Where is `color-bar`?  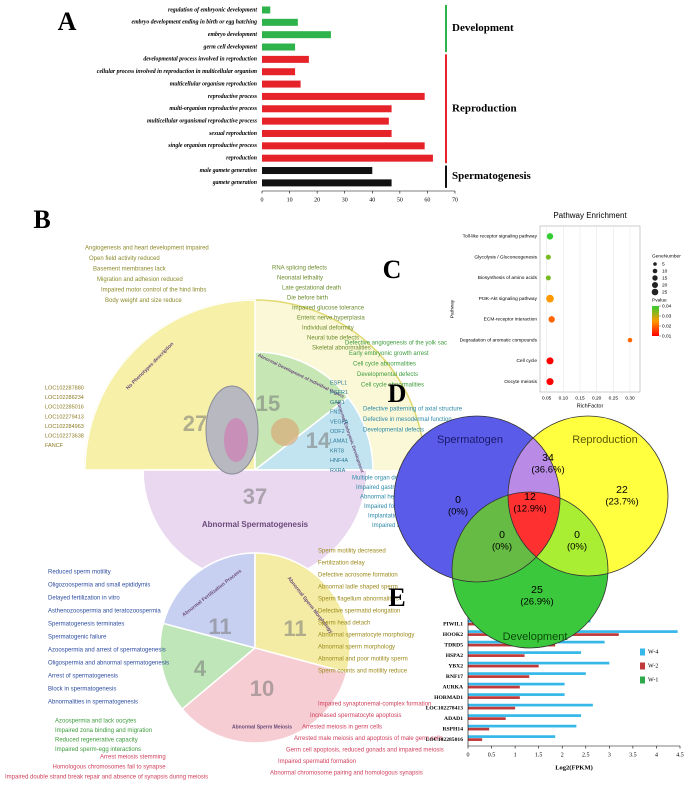 color-bar is located at coordinates (655, 321).